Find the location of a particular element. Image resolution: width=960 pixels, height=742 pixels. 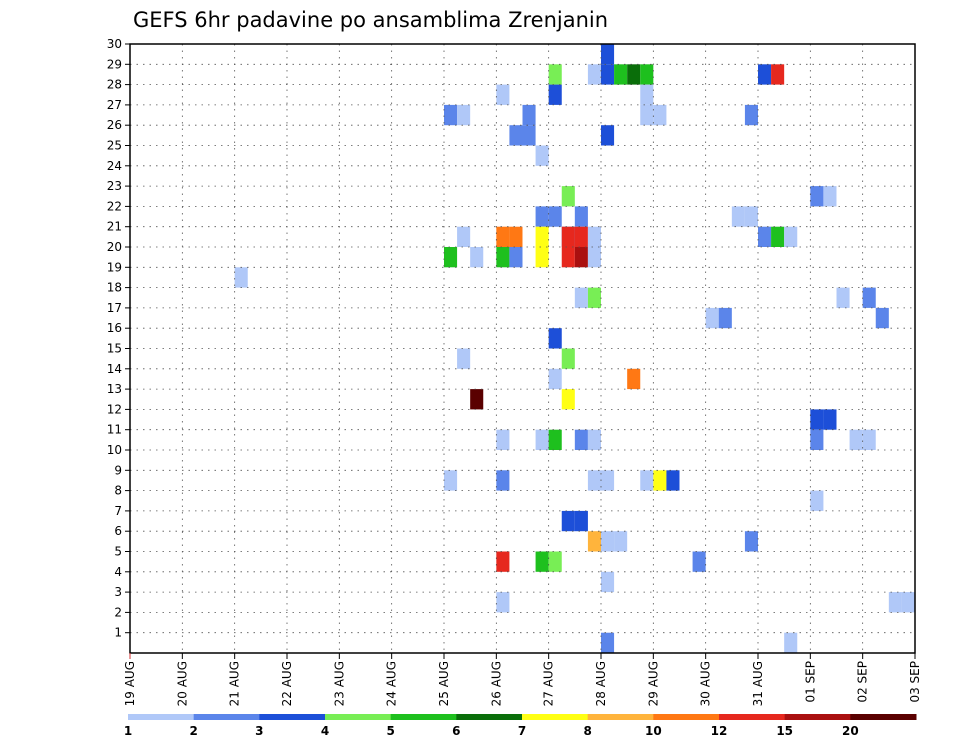

x-tick-label: 21 AUG is located at coordinates (235, 683).